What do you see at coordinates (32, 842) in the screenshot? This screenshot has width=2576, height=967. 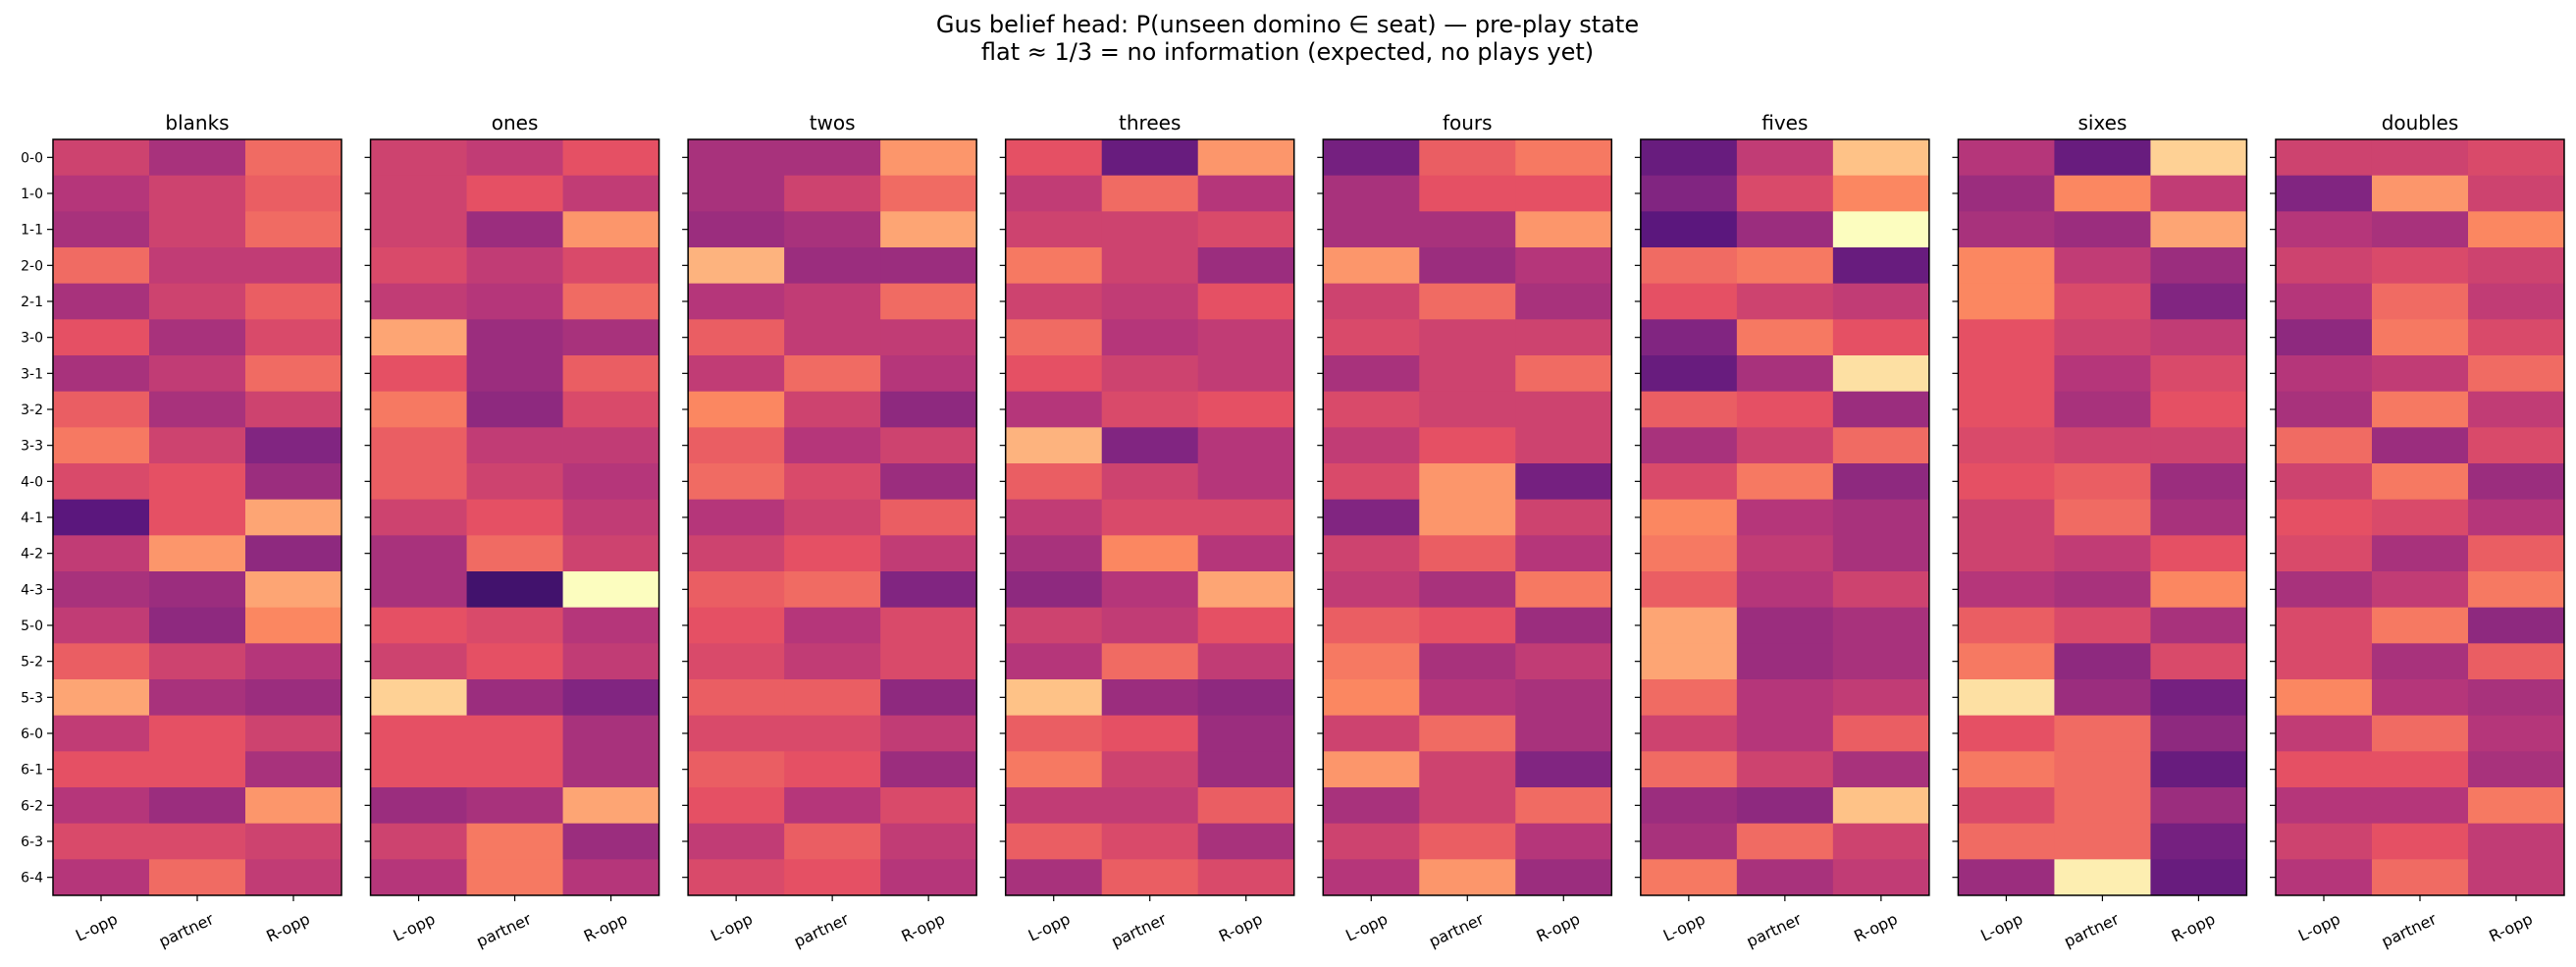 I see `y-tick-label: 6-3` at bounding box center [32, 842].